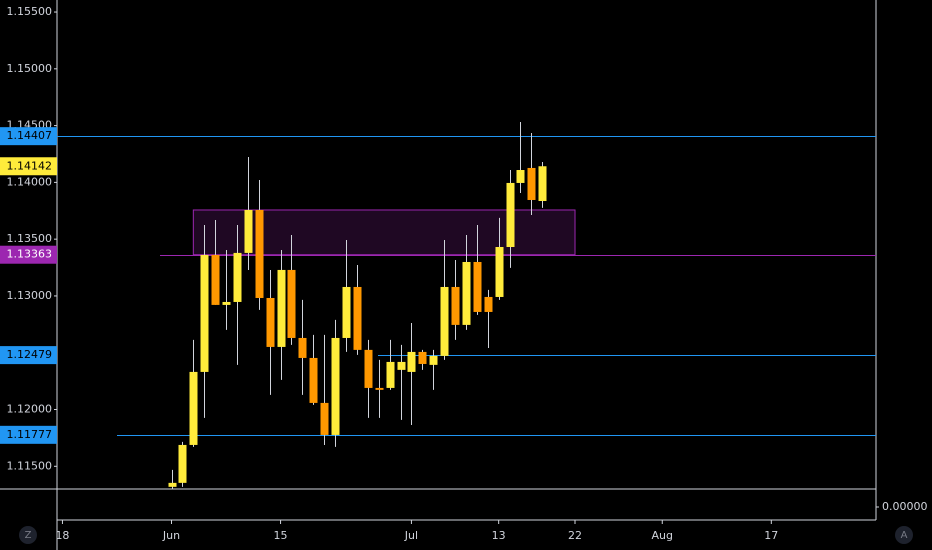  I want to click on y-tick-label: 1.11500, so click(30, 465).